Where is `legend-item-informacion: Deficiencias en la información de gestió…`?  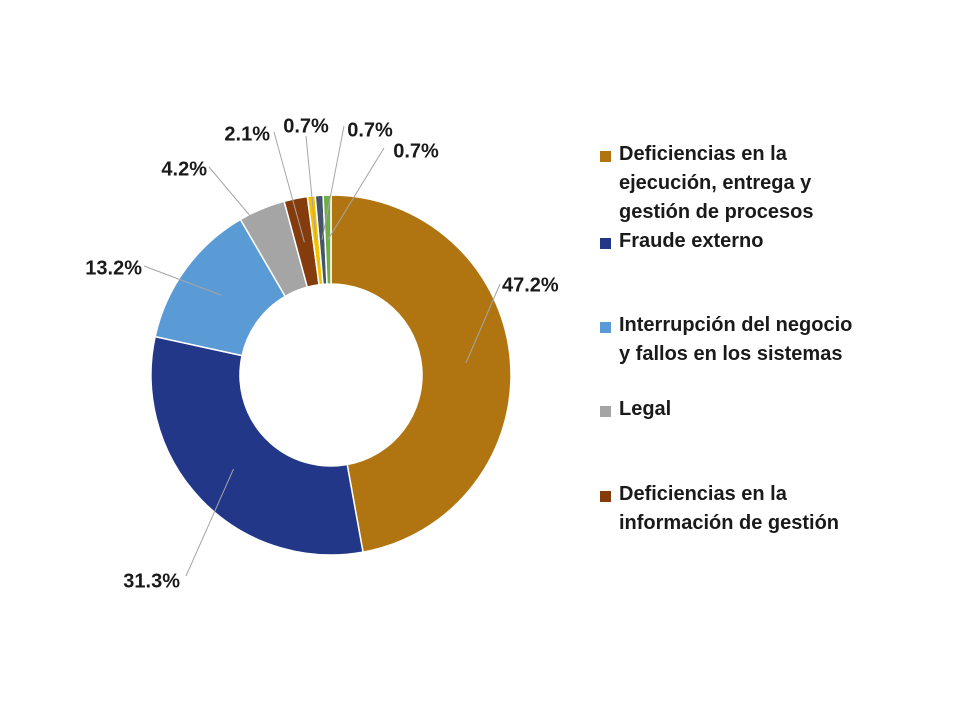
legend-item-informacion: Deficiencias en la información de gestió… is located at coordinates (770, 509).